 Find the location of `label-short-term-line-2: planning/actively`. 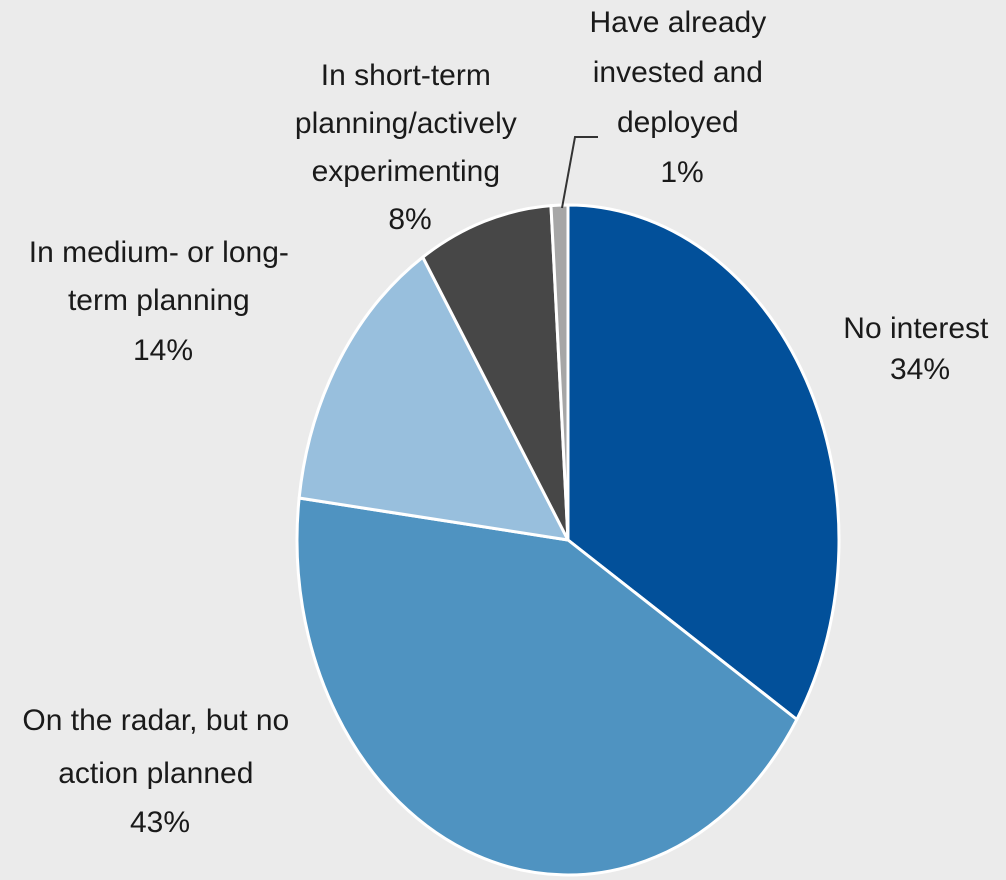

label-short-term-line-2: planning/actively is located at coordinates (406, 123).